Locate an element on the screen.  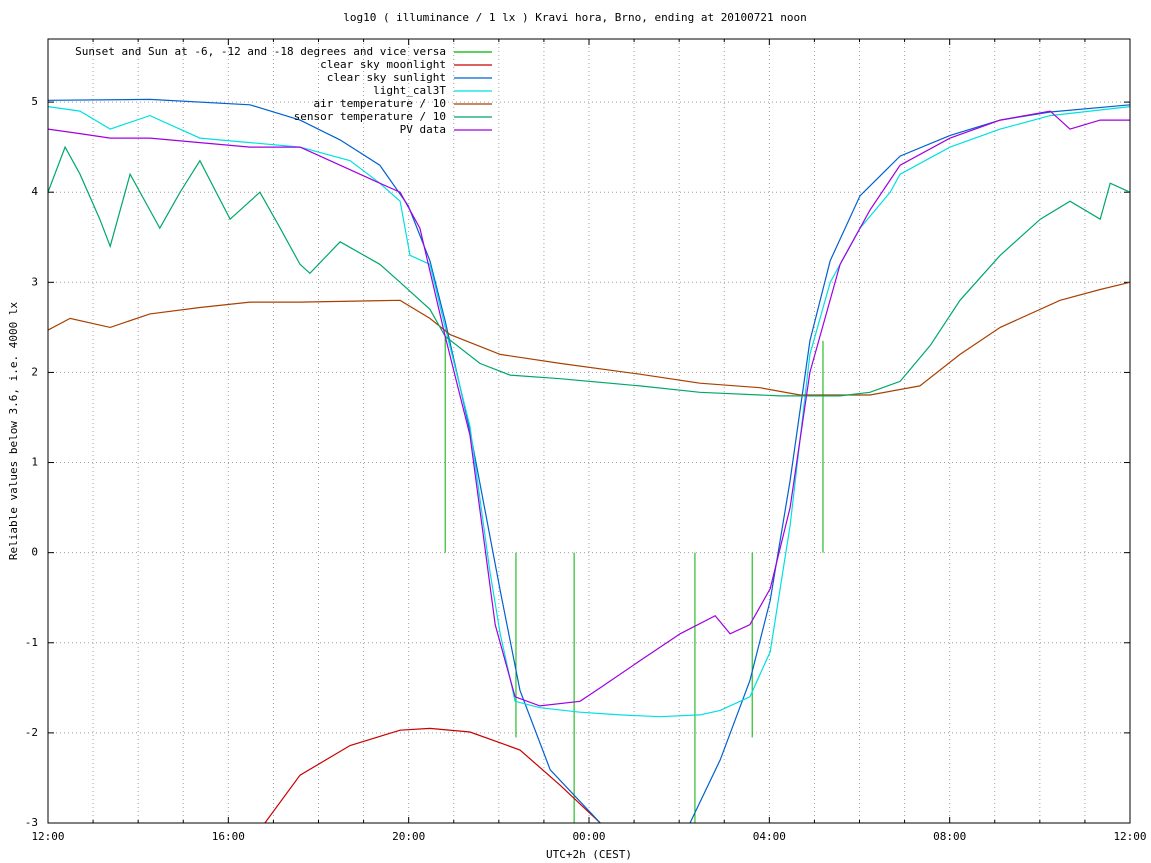
y-tick-label: 0 is located at coordinates (34, 552).